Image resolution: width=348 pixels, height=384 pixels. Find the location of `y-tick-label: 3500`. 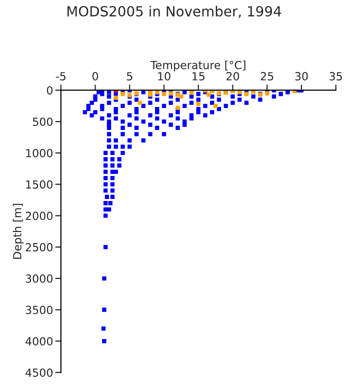

y-tick-label: 3500 is located at coordinates (39, 310).